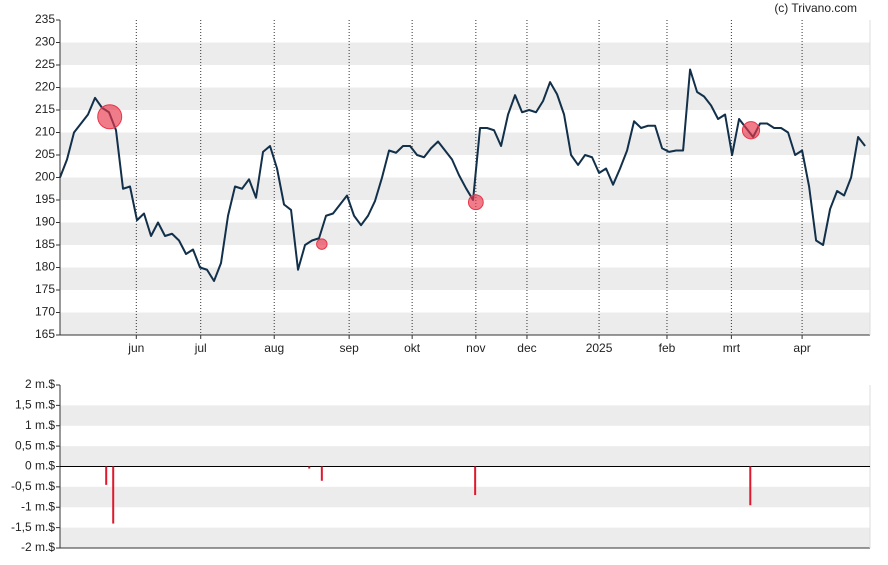 The image size is (888, 565). What do you see at coordinates (35, 445) in the screenshot?
I see `y-tick-label: 0,5 m.$` at bounding box center [35, 445].